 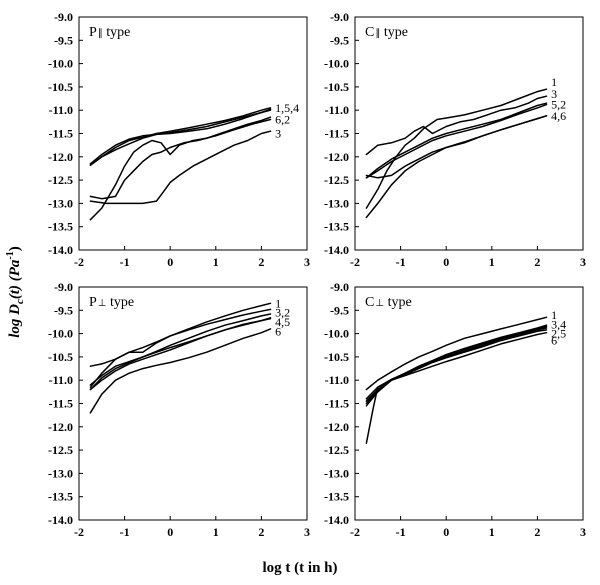 What do you see at coordinates (388, 302) in the screenshot?
I see `panel-title-c-perp: C⊥ type` at bounding box center [388, 302].